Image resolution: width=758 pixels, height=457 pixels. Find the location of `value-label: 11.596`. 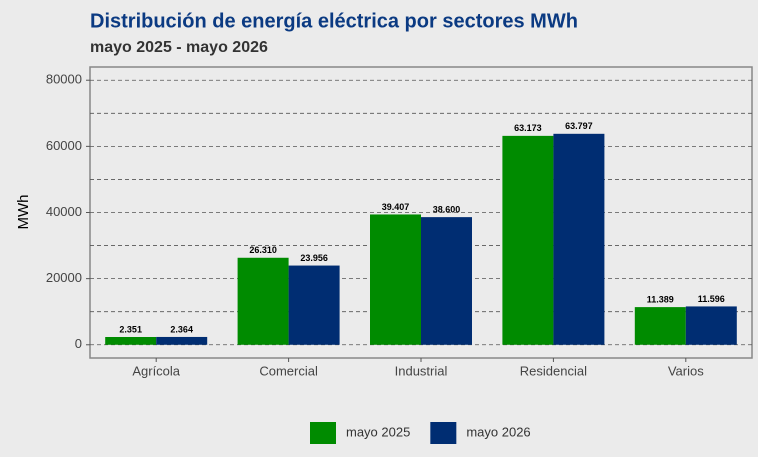

value-label: 11.596 is located at coordinates (711, 299).